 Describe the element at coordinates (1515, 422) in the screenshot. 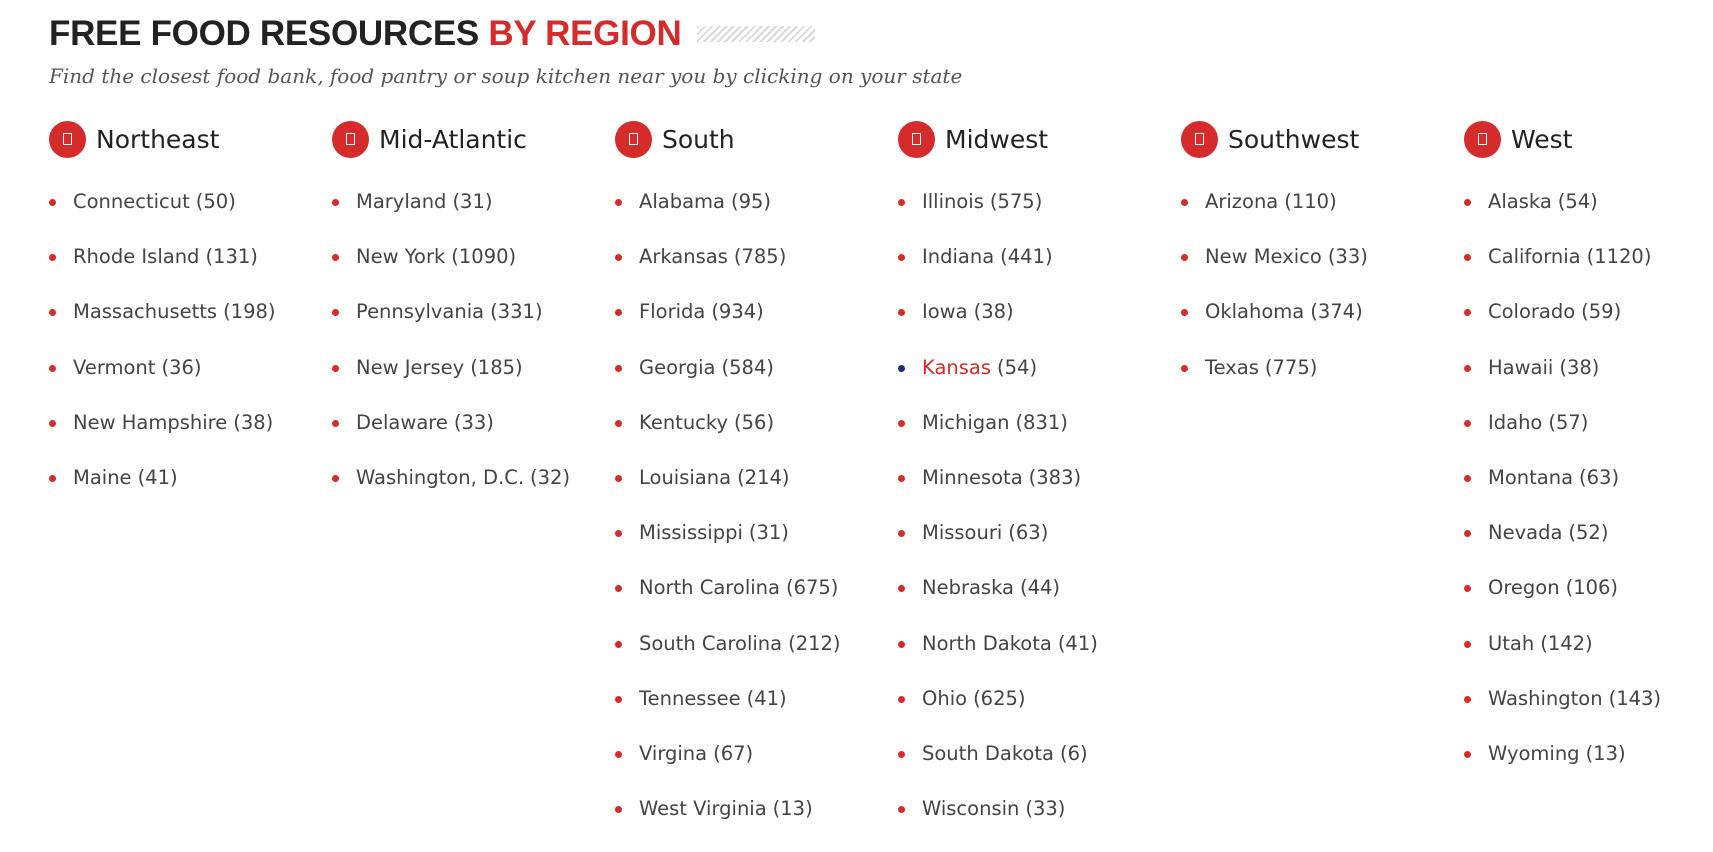

I see `state-link: Idaho` at that location.